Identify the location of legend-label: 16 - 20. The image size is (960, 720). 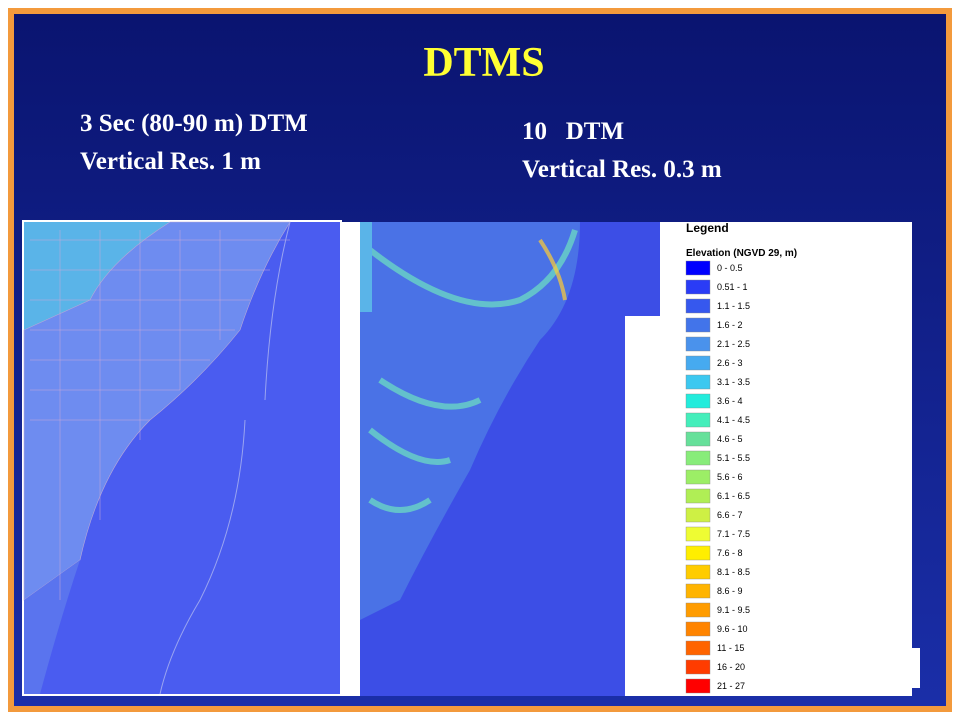
(731, 667).